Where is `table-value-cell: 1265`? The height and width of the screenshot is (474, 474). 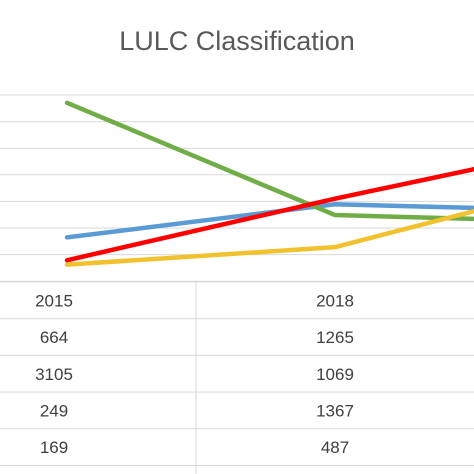
table-value-cell: 1265 is located at coordinates (335, 337).